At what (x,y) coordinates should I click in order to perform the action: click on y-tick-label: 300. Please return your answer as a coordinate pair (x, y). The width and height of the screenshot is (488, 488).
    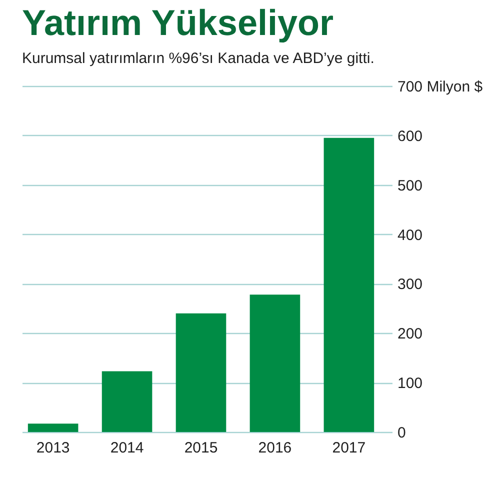
    Looking at the image, I should click on (410, 285).